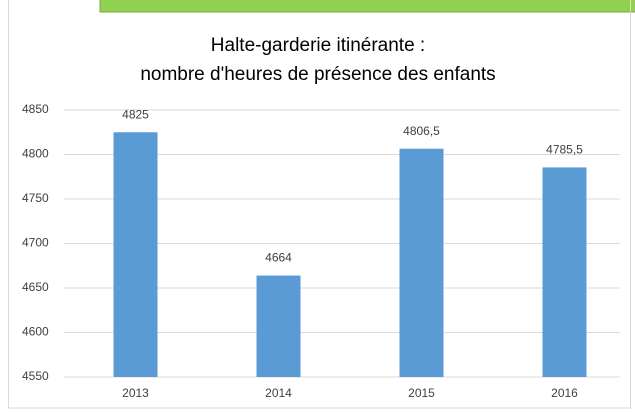  What do you see at coordinates (564, 393) in the screenshot?
I see `x-tick-label: 2016` at bounding box center [564, 393].